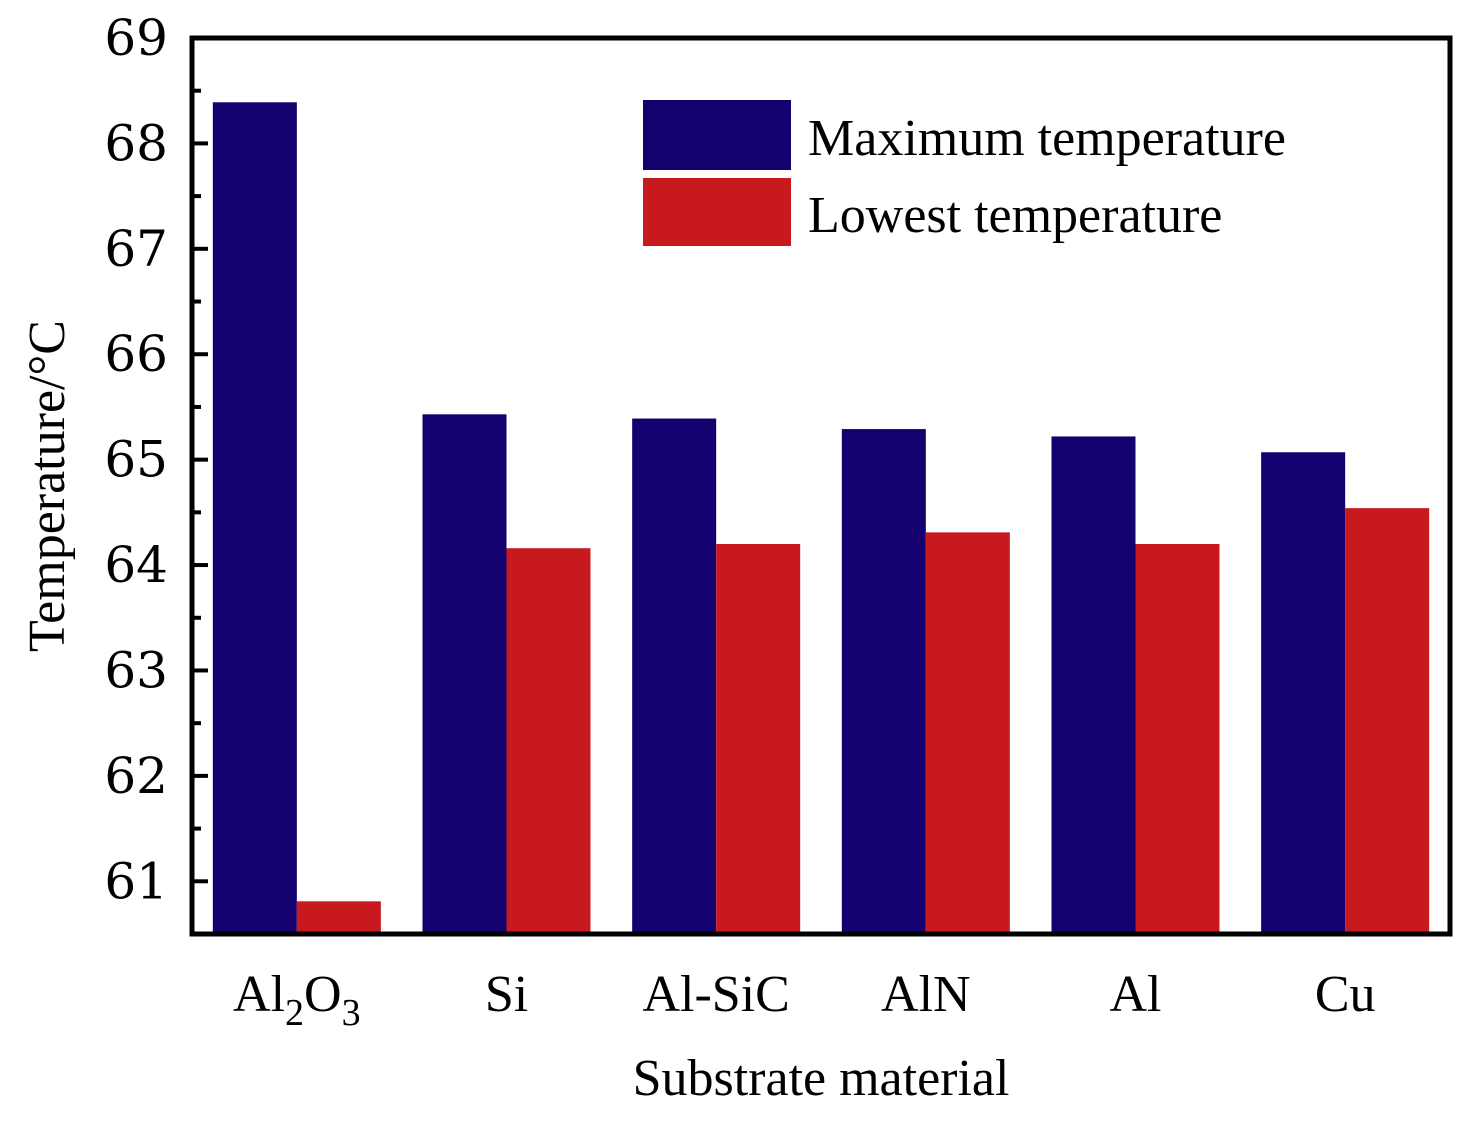  What do you see at coordinates (1345, 994) in the screenshot?
I see `x-category-label: Cu` at bounding box center [1345, 994].